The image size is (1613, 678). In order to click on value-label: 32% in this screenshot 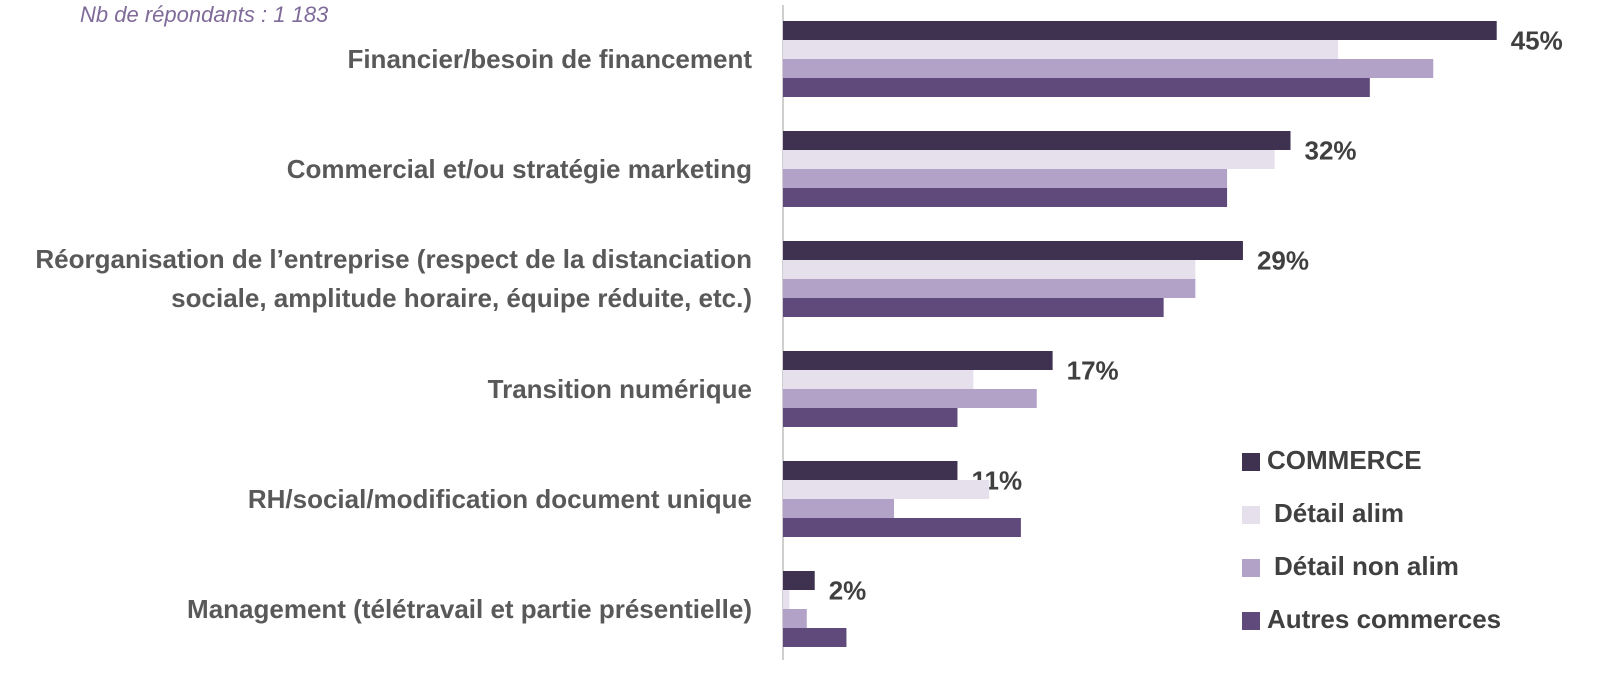, I will do `click(1331, 150)`.